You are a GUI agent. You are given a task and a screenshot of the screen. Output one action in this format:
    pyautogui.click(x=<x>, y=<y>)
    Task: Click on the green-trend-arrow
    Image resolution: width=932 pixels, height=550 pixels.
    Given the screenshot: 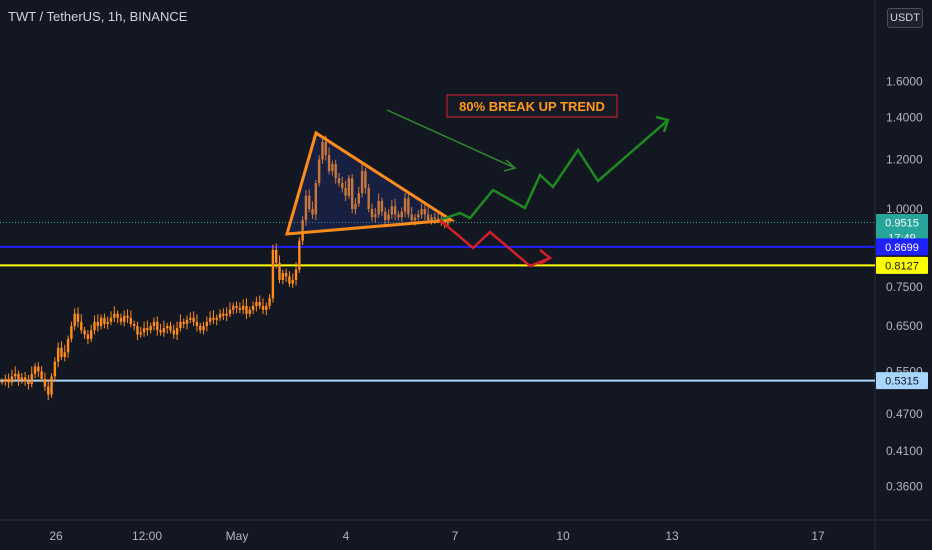 What is the action you would take?
    pyautogui.click(x=451, y=140)
    